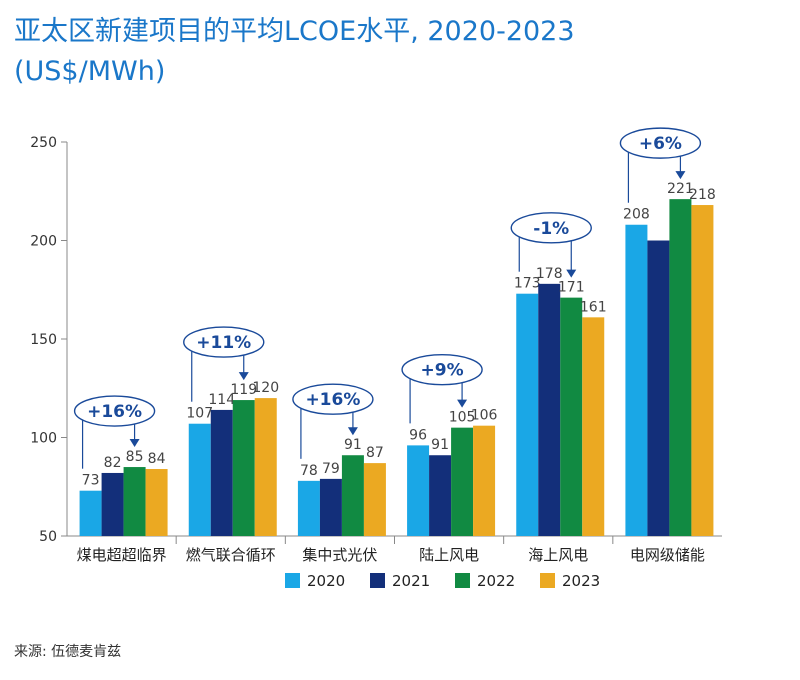  I want to click on x-tick-label: 煤电超超临界, so click(122, 555).